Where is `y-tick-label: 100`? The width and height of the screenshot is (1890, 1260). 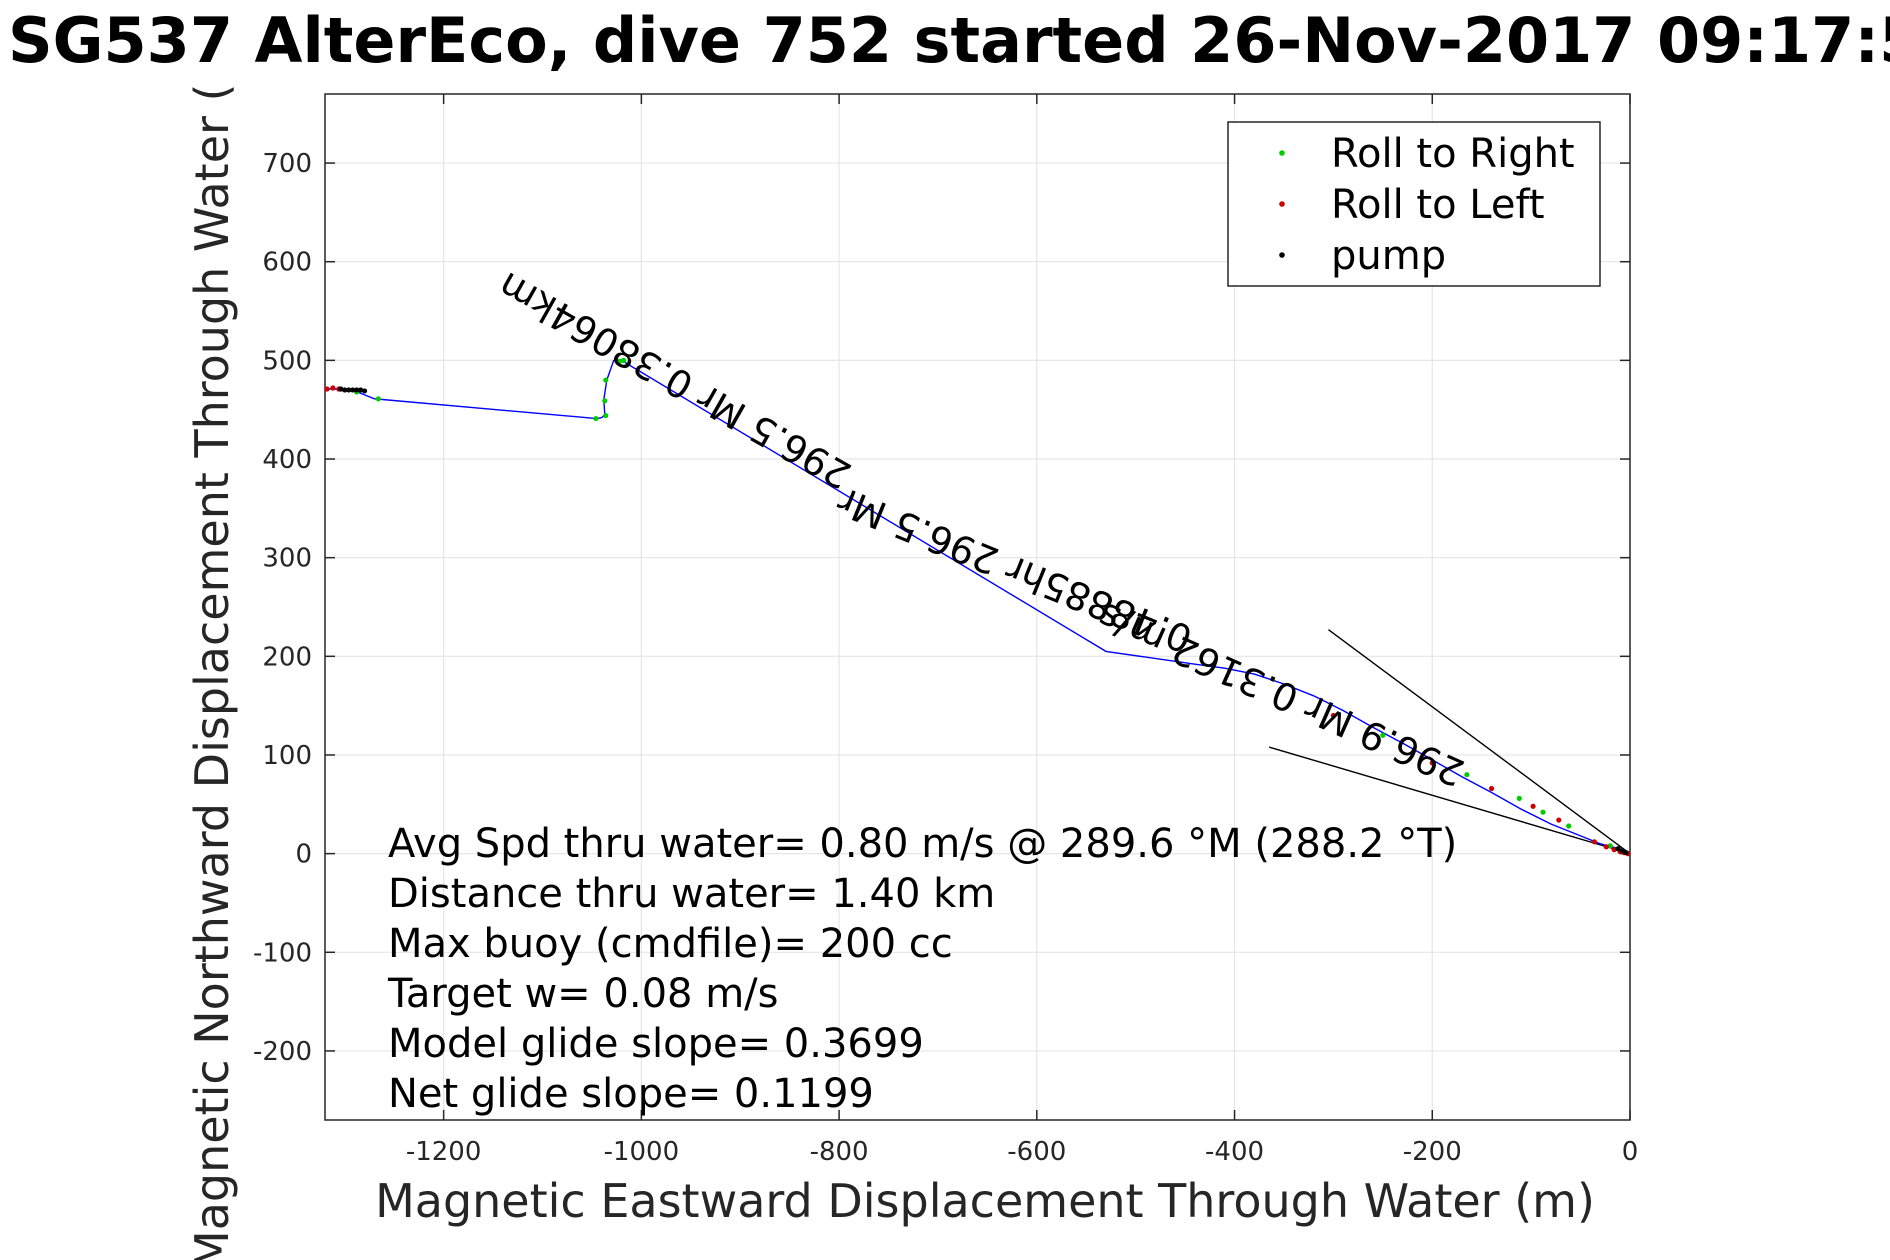
y-tick-label: 100 is located at coordinates (287, 756).